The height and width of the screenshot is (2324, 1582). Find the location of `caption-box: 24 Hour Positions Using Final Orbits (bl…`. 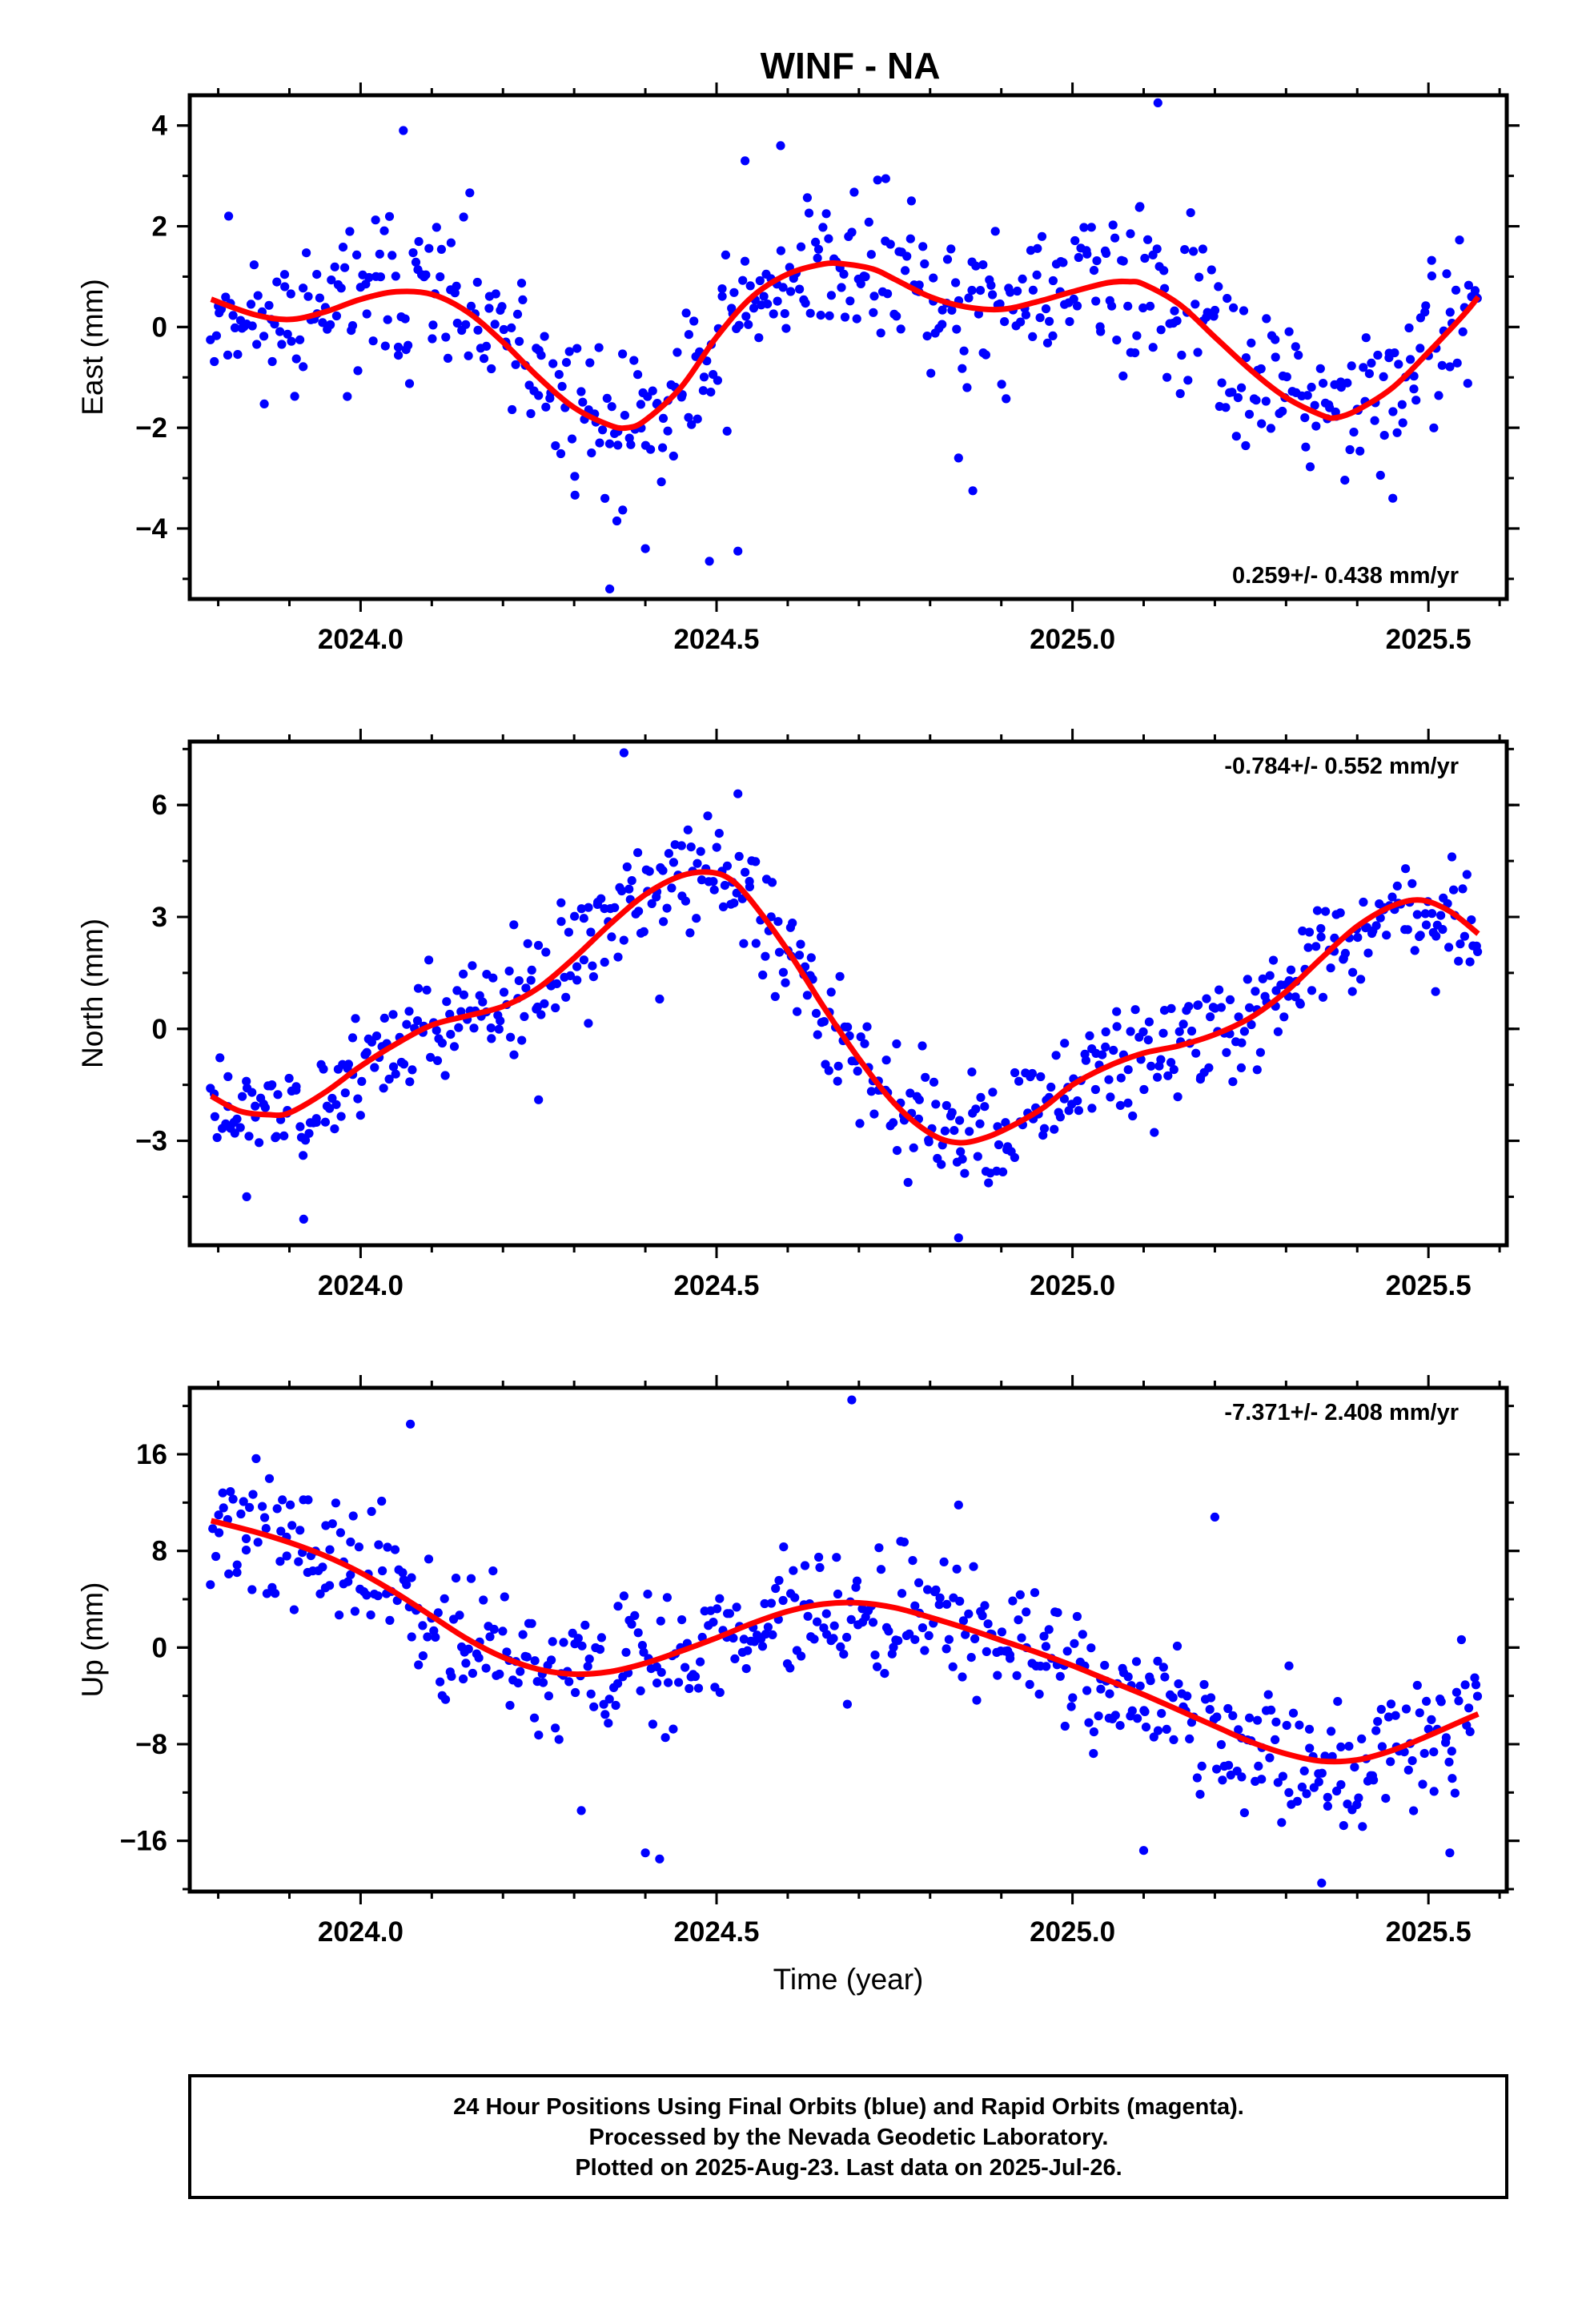

caption-box: 24 Hour Positions Using Final Orbits (bl… is located at coordinates (848, 2136).